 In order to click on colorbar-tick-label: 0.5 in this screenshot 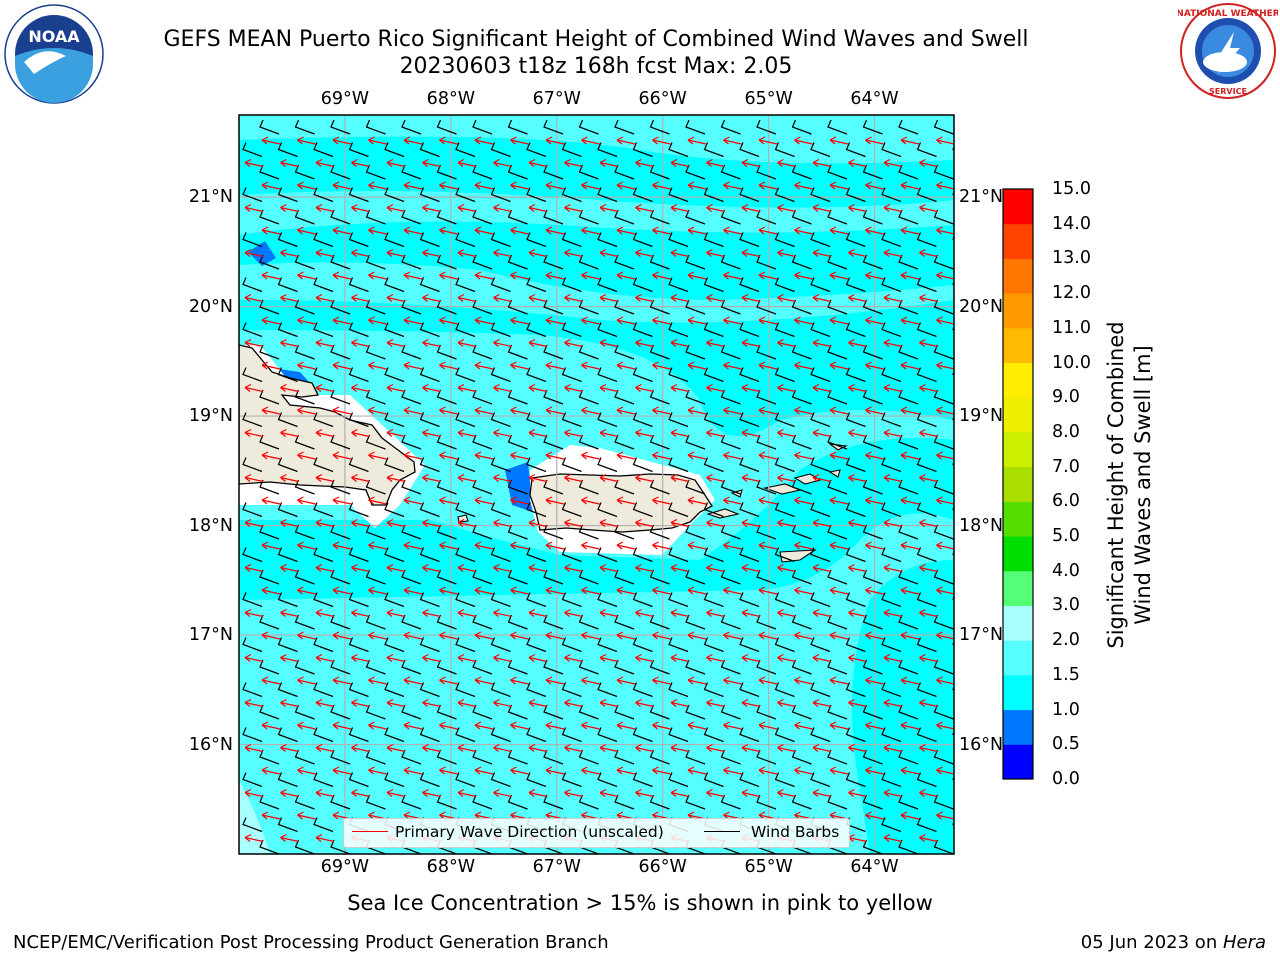, I will do `click(1066, 744)`.